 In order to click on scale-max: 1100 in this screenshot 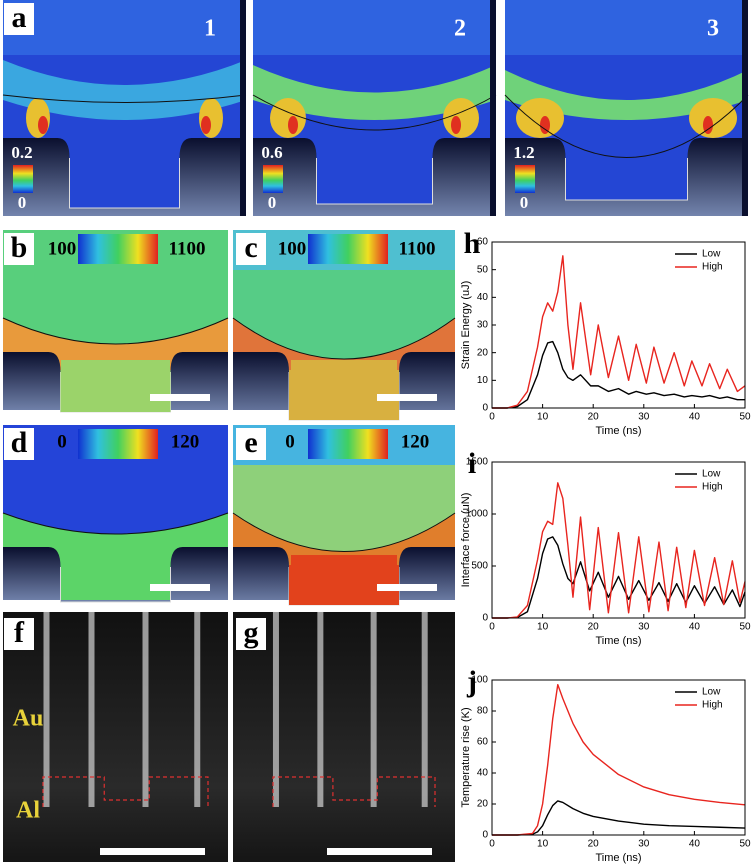, I will do `click(187, 248)`.